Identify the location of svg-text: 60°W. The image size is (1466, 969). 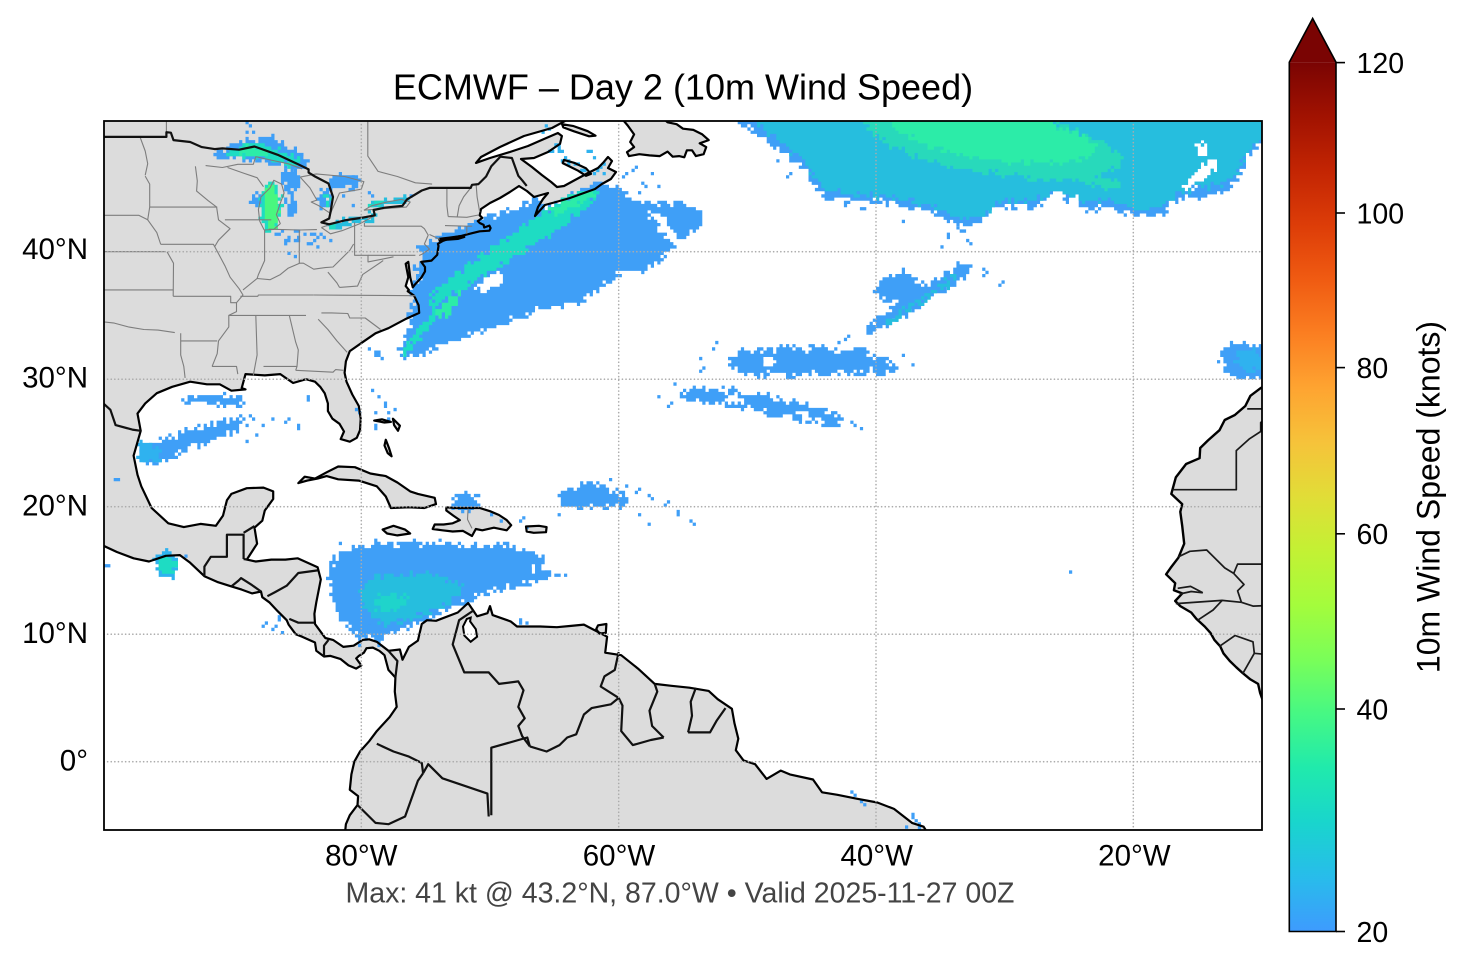
(619, 856).